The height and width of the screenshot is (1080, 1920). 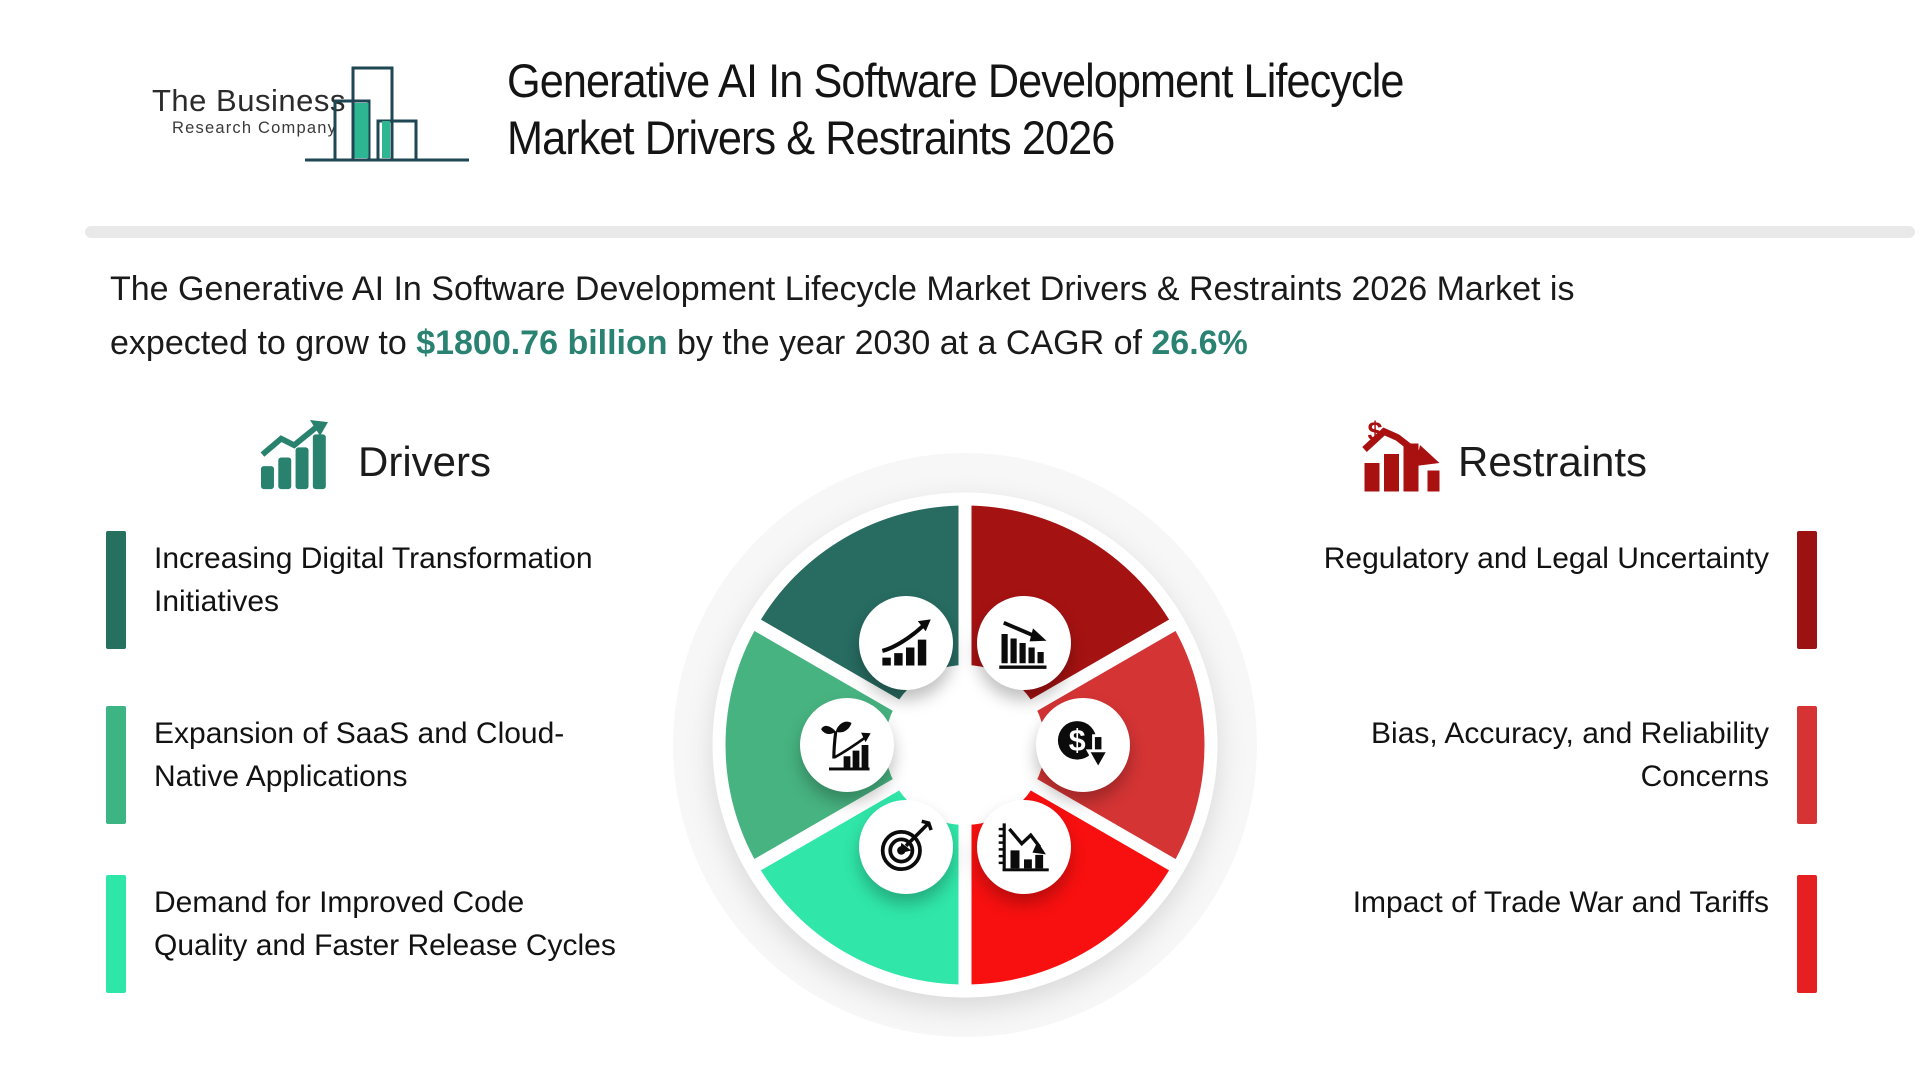 What do you see at coordinates (811, 137) in the screenshot?
I see `page-title-line2: Market Drivers & Restraints 2026` at bounding box center [811, 137].